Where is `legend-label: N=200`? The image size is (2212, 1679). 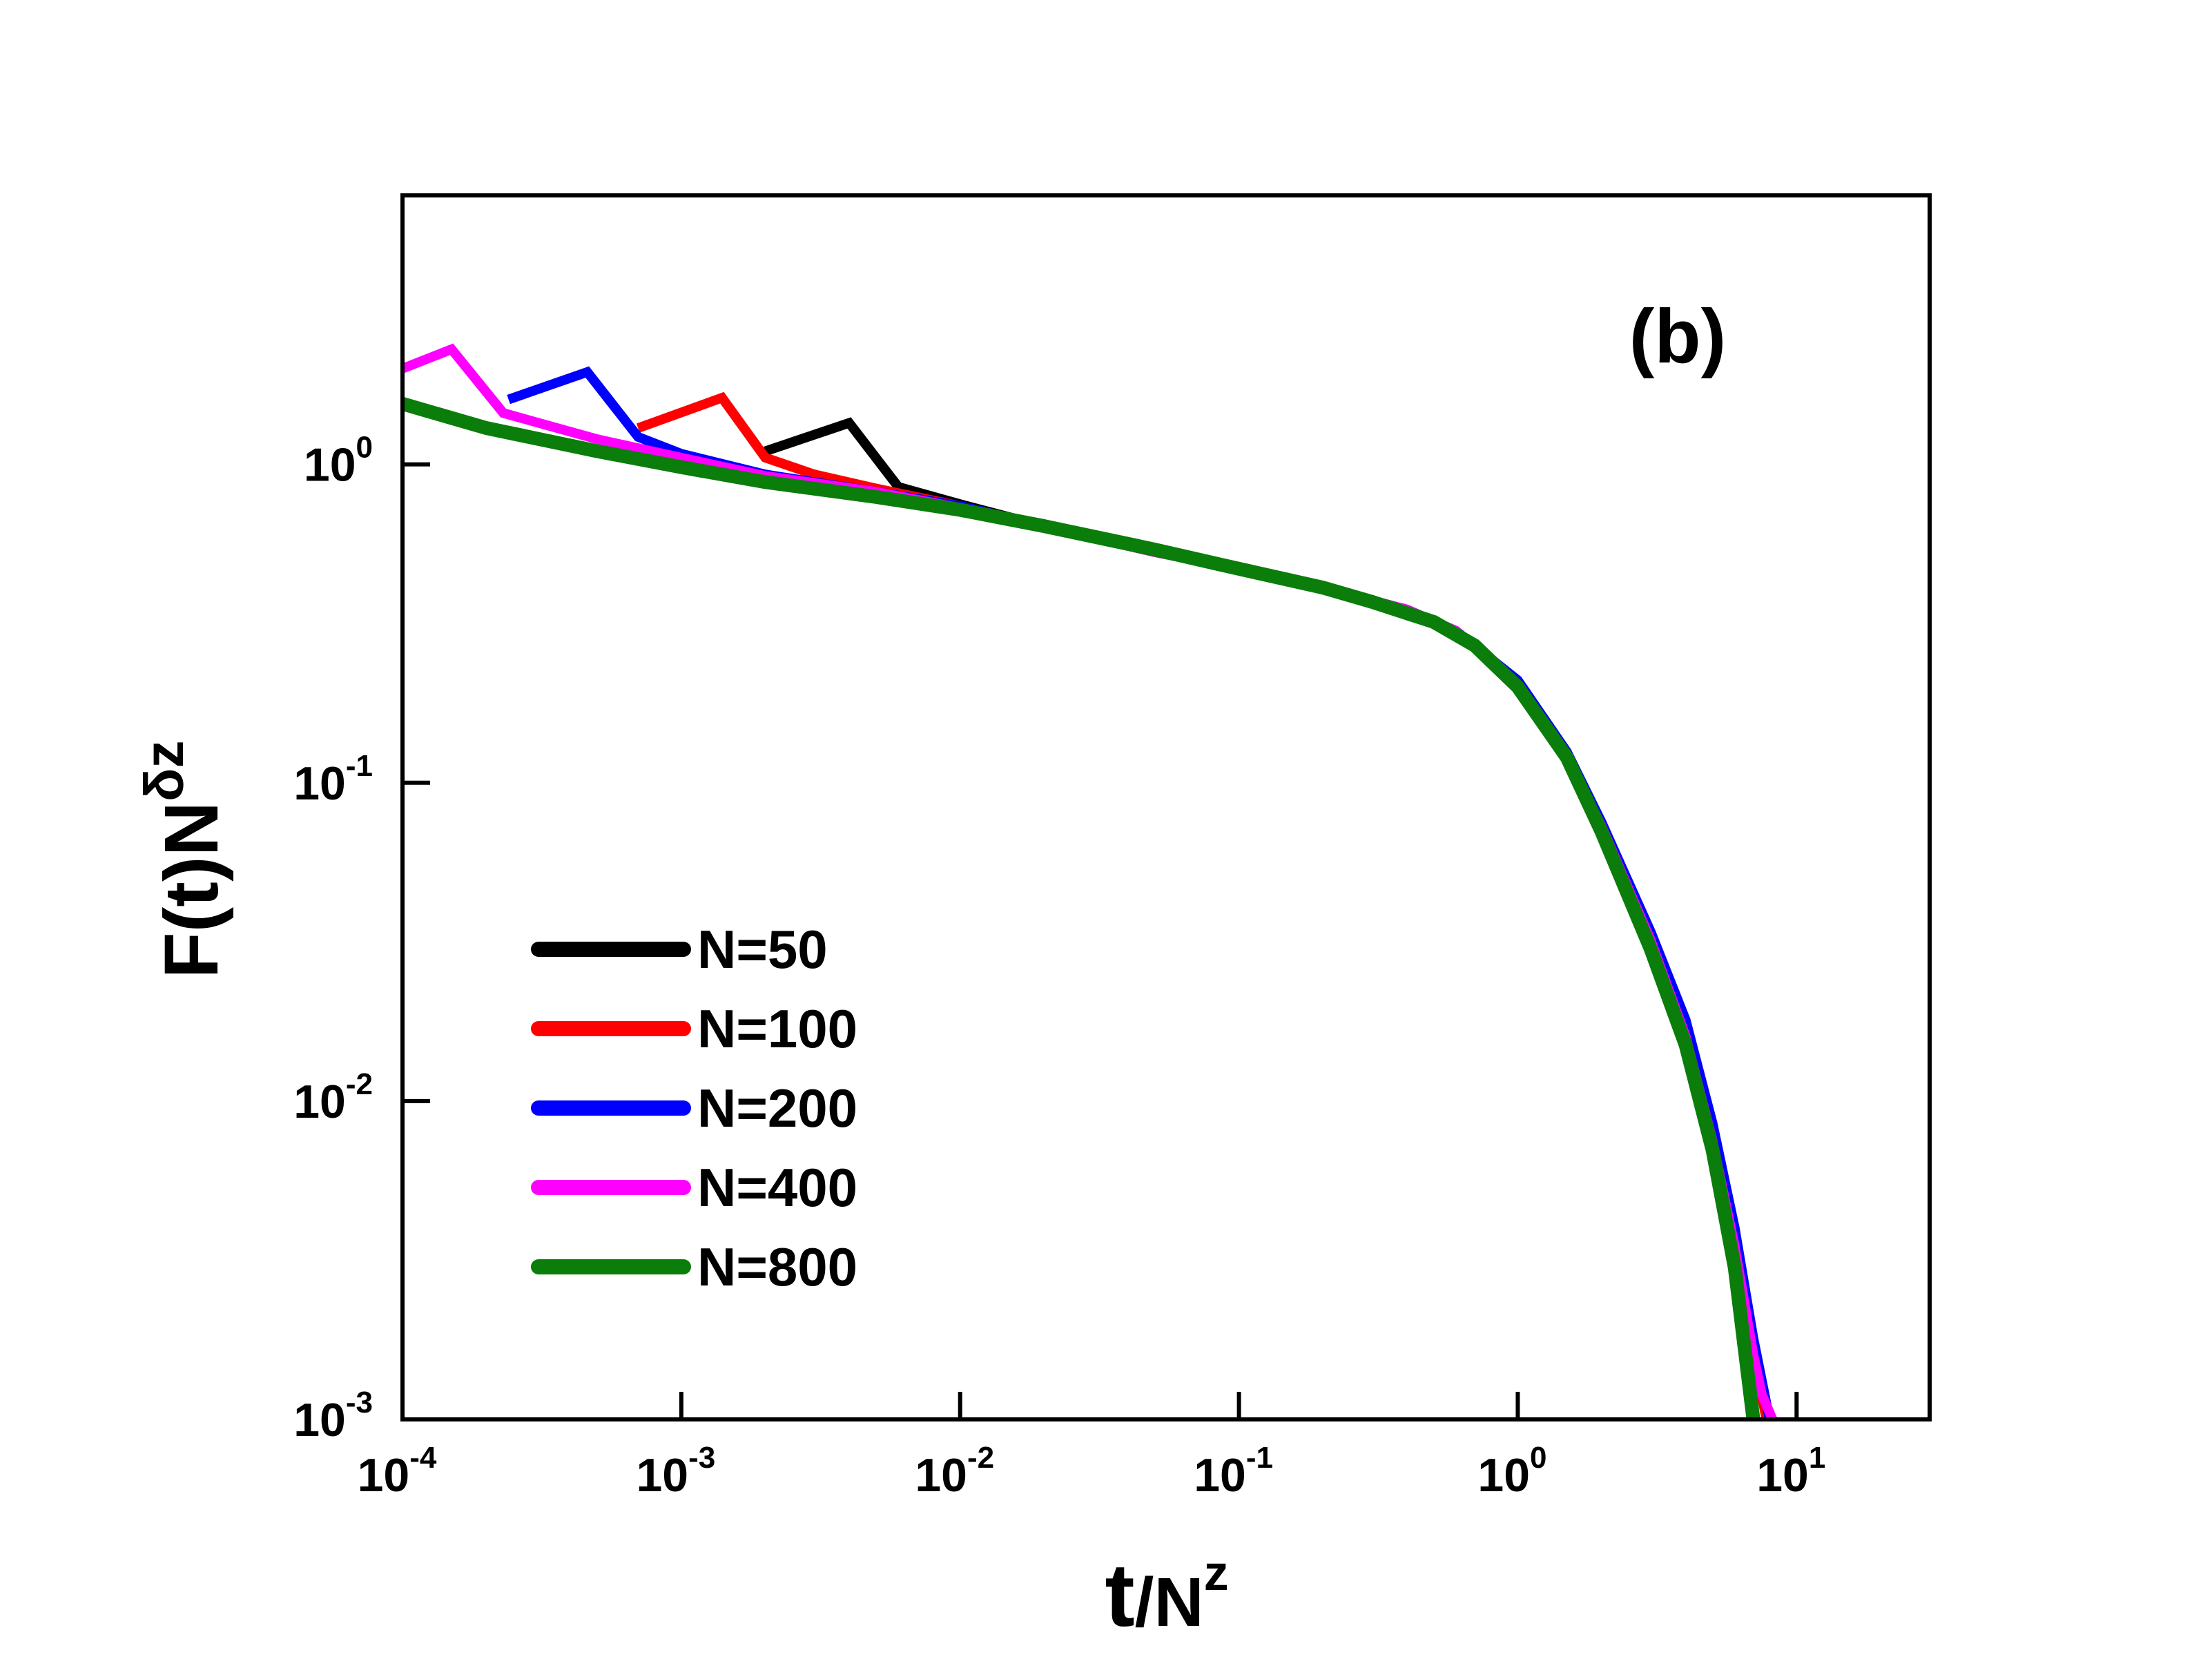
legend-label: N=200 is located at coordinates (777, 1108).